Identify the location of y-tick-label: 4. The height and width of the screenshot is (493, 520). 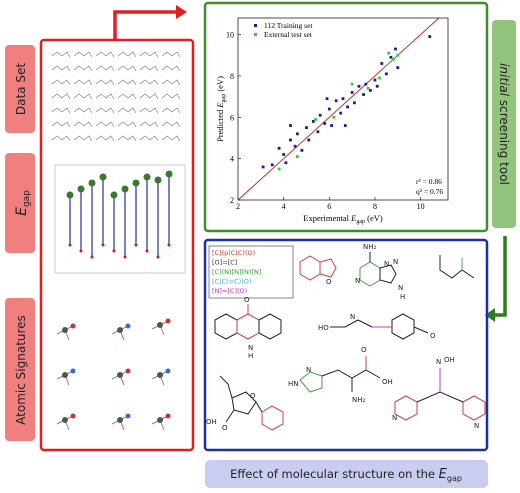
(232, 159).